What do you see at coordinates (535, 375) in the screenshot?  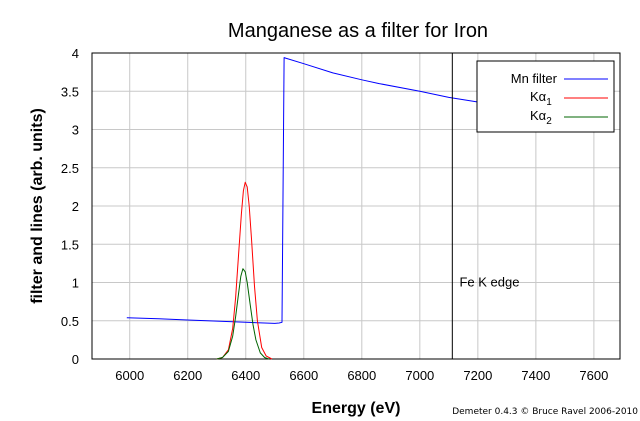 I see `x-tick-label: 7400` at bounding box center [535, 375].